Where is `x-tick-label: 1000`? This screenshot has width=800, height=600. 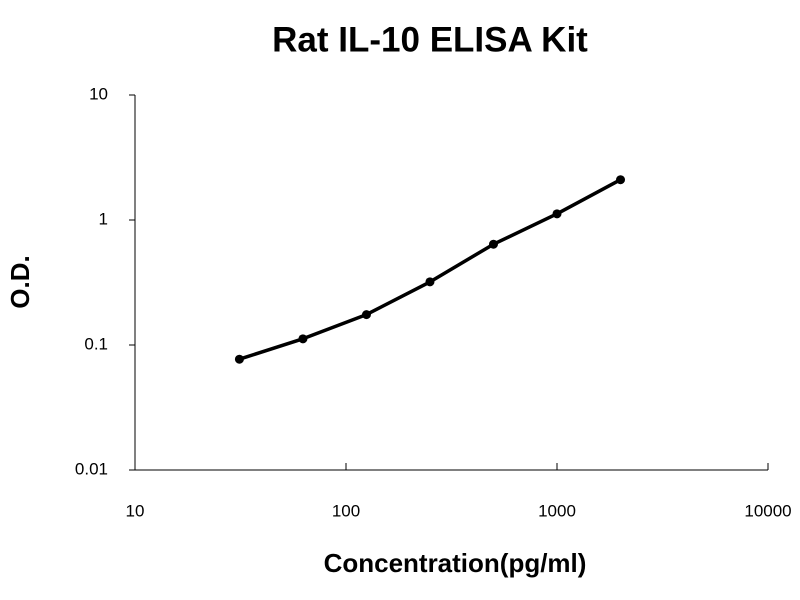
x-tick-label: 1000 is located at coordinates (557, 510).